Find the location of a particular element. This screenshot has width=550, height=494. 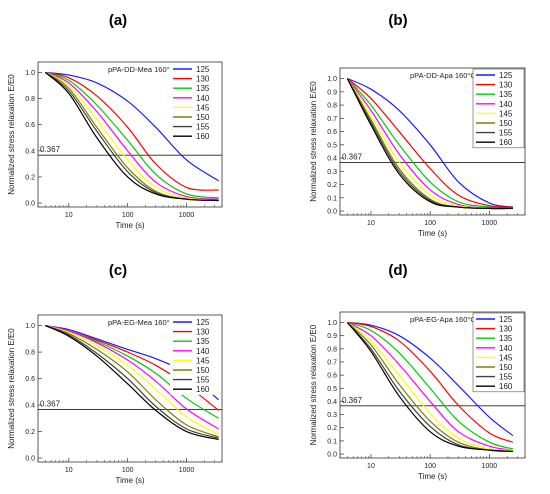

inset-title: pPA-DD-Apa 160°C 2h is located at coordinates (448, 75).